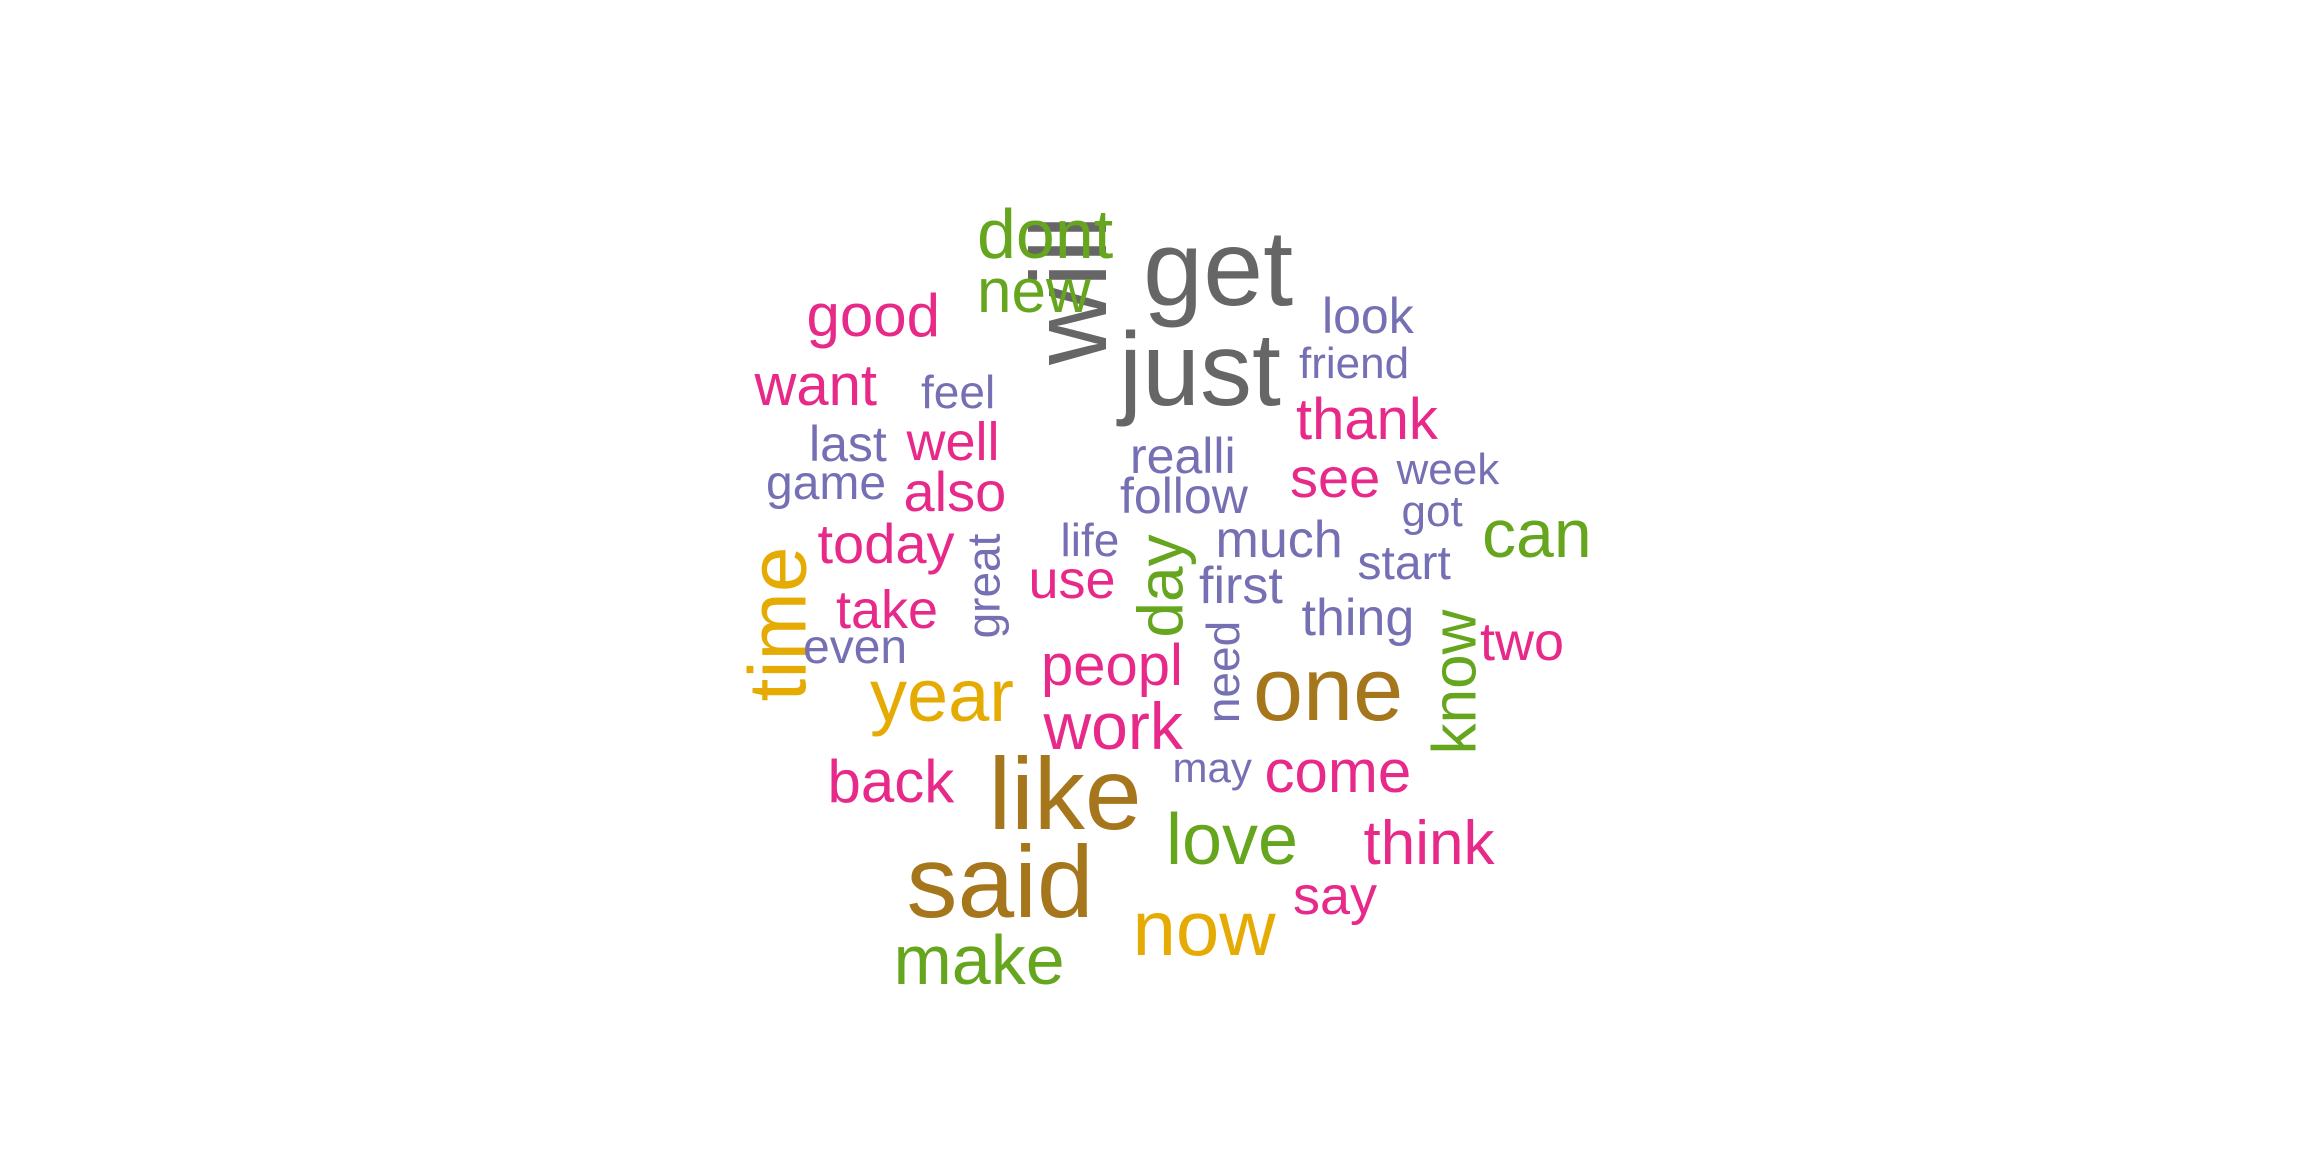 The height and width of the screenshot is (1152, 2304). I want to click on word-two: two, so click(1522, 642).